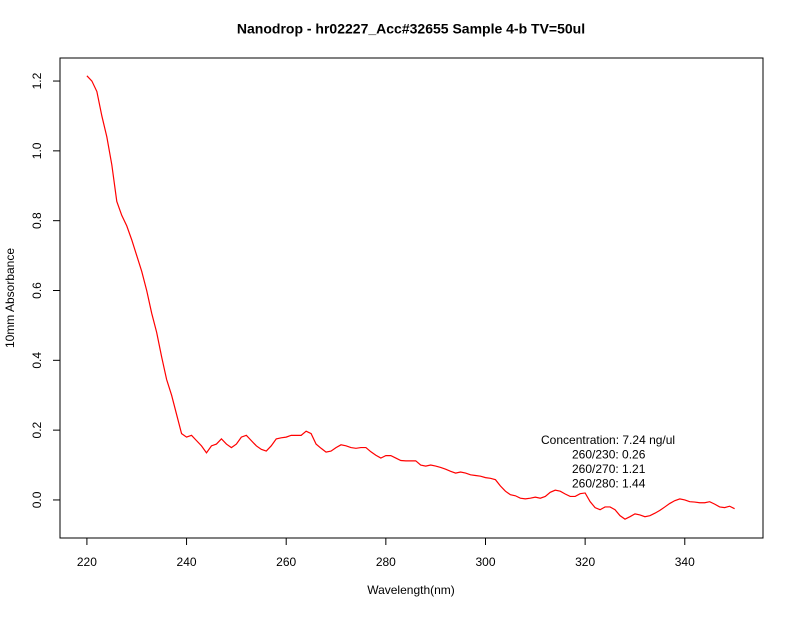 This screenshot has height=617, width=792. I want to click on x-tick-label: 220, so click(87, 562).